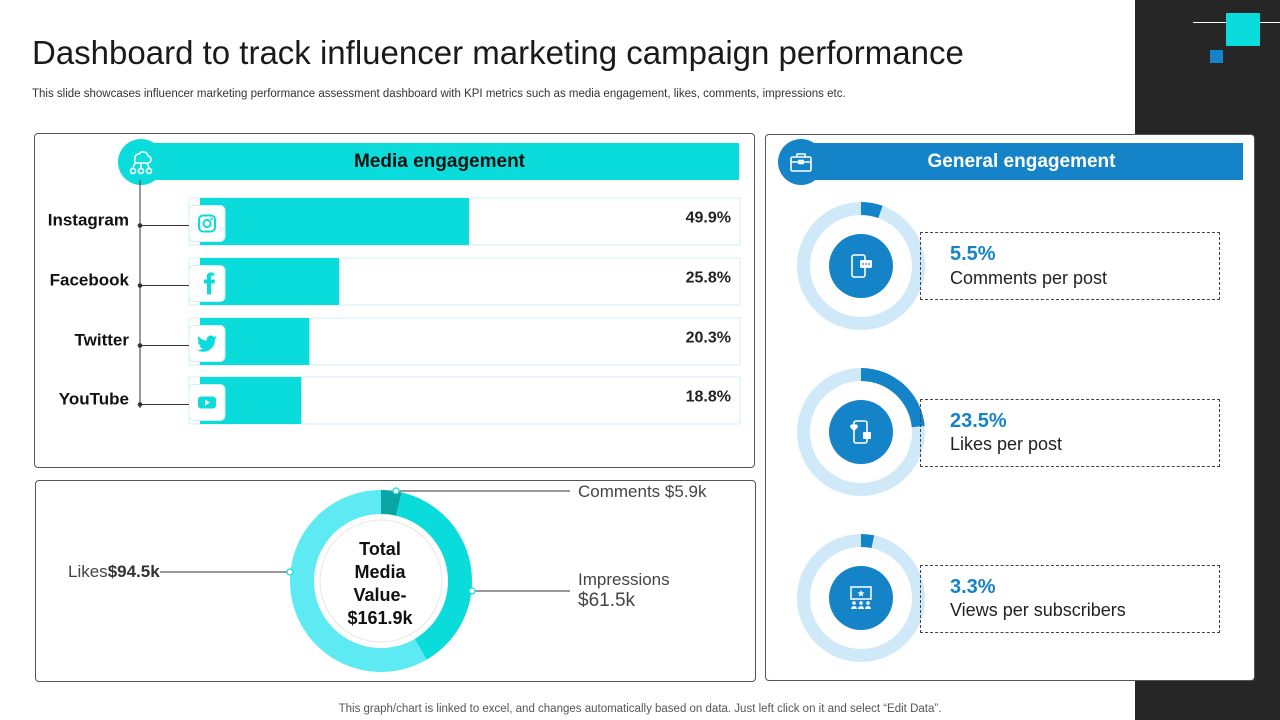  Describe the element at coordinates (861, 266) in the screenshot. I see `phone-chat-icon` at that location.